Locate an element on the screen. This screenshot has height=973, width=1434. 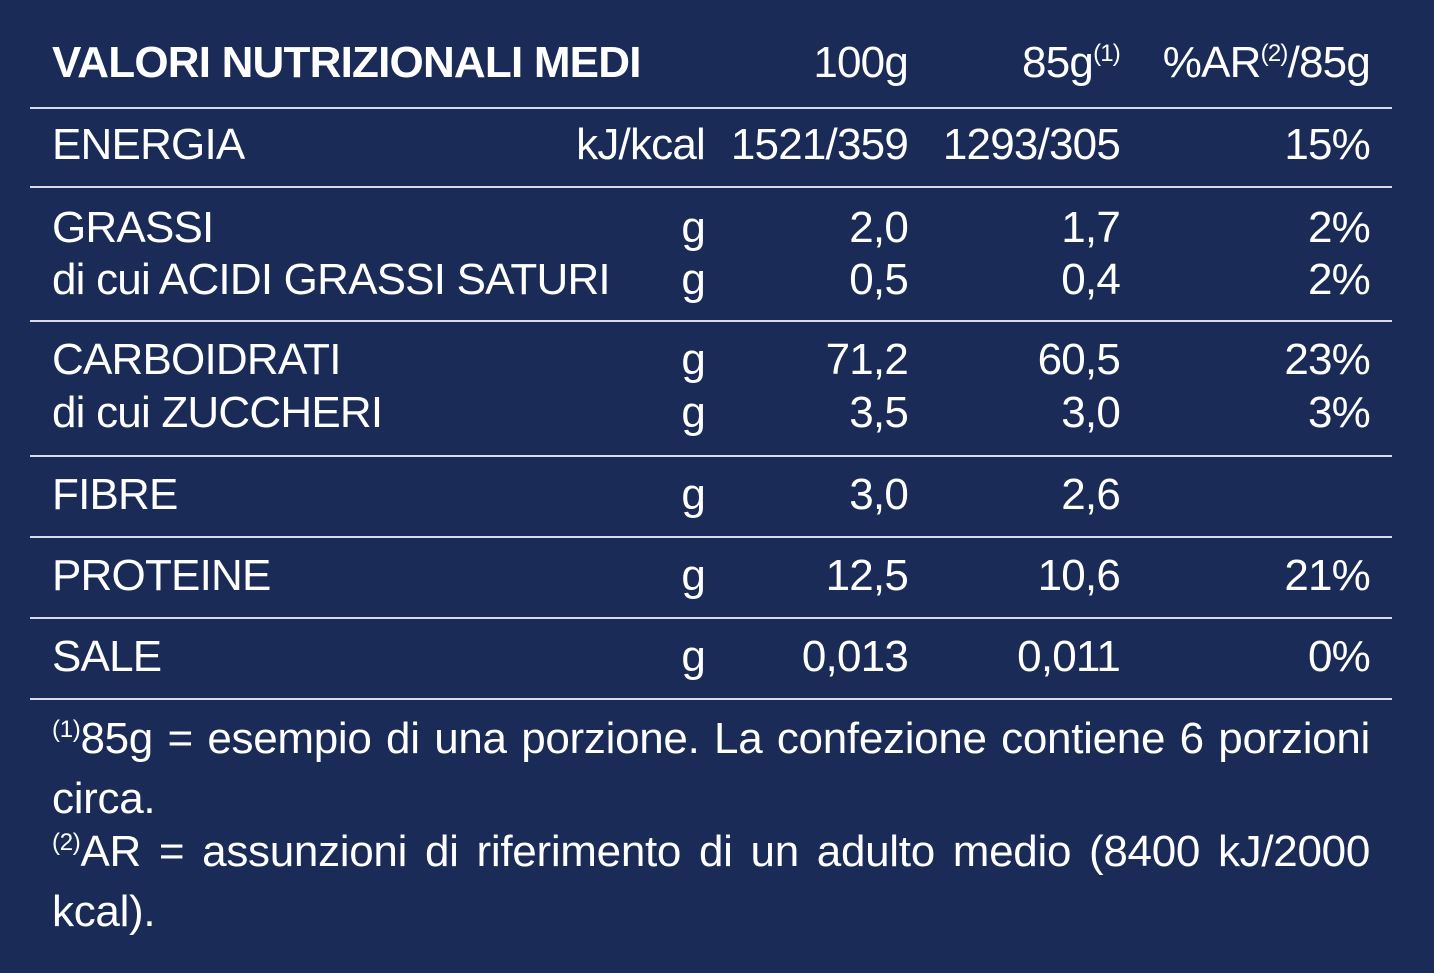
nutrient: CARBOIDRATI is located at coordinates (196, 359).